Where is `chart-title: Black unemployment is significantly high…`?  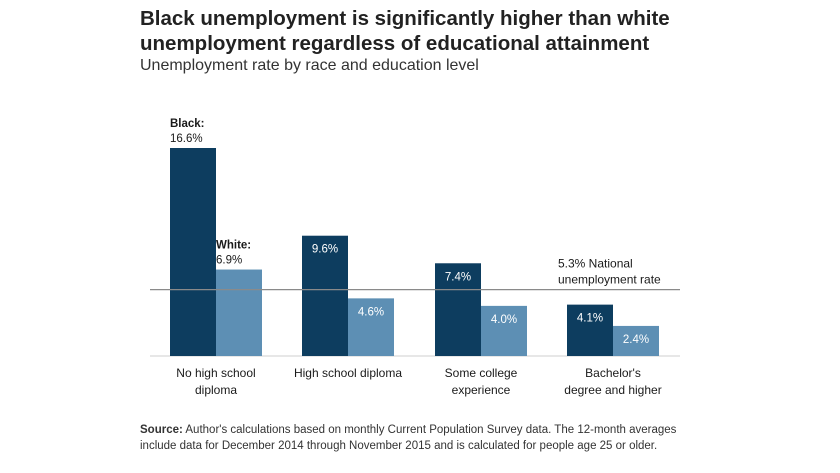 chart-title: Black unemployment is significantly high… is located at coordinates (440, 31).